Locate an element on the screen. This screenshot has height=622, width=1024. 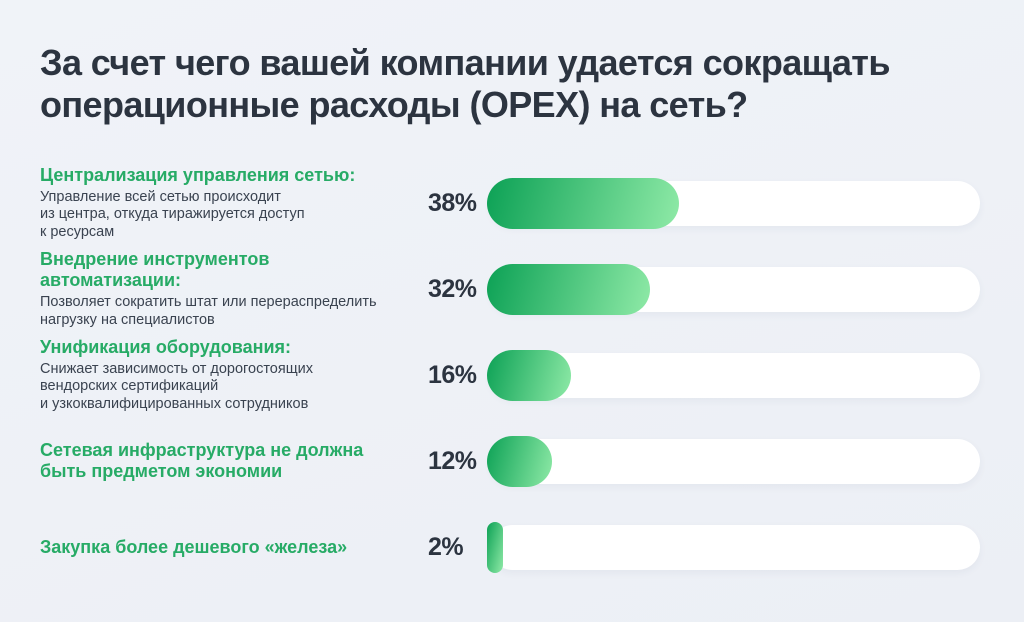
value-label: 12% is located at coordinates (452, 460).